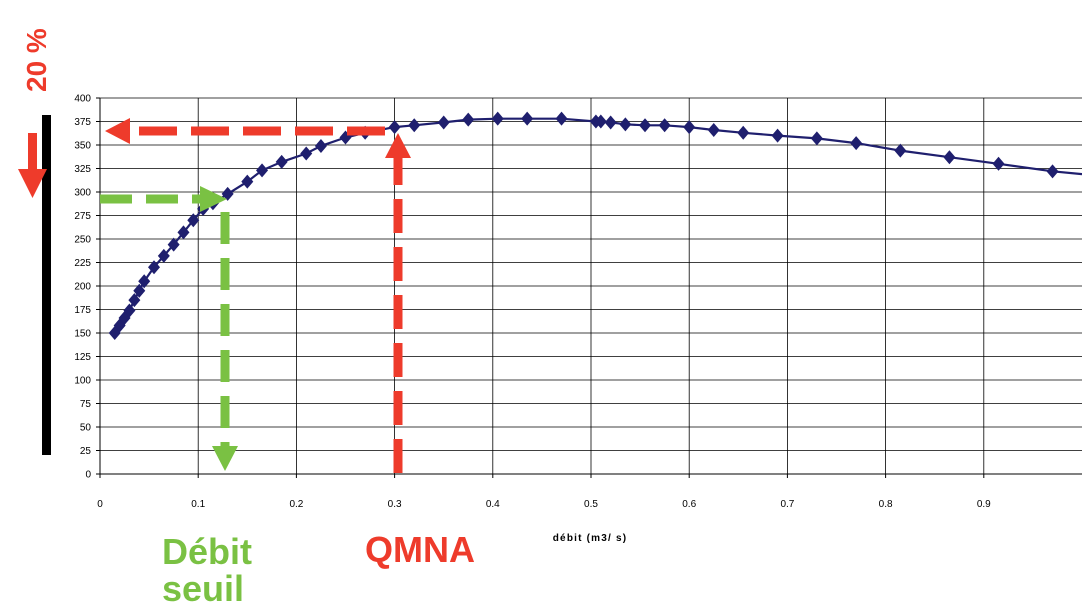  I want to click on x-tick-label: 0.5, so click(591, 504).